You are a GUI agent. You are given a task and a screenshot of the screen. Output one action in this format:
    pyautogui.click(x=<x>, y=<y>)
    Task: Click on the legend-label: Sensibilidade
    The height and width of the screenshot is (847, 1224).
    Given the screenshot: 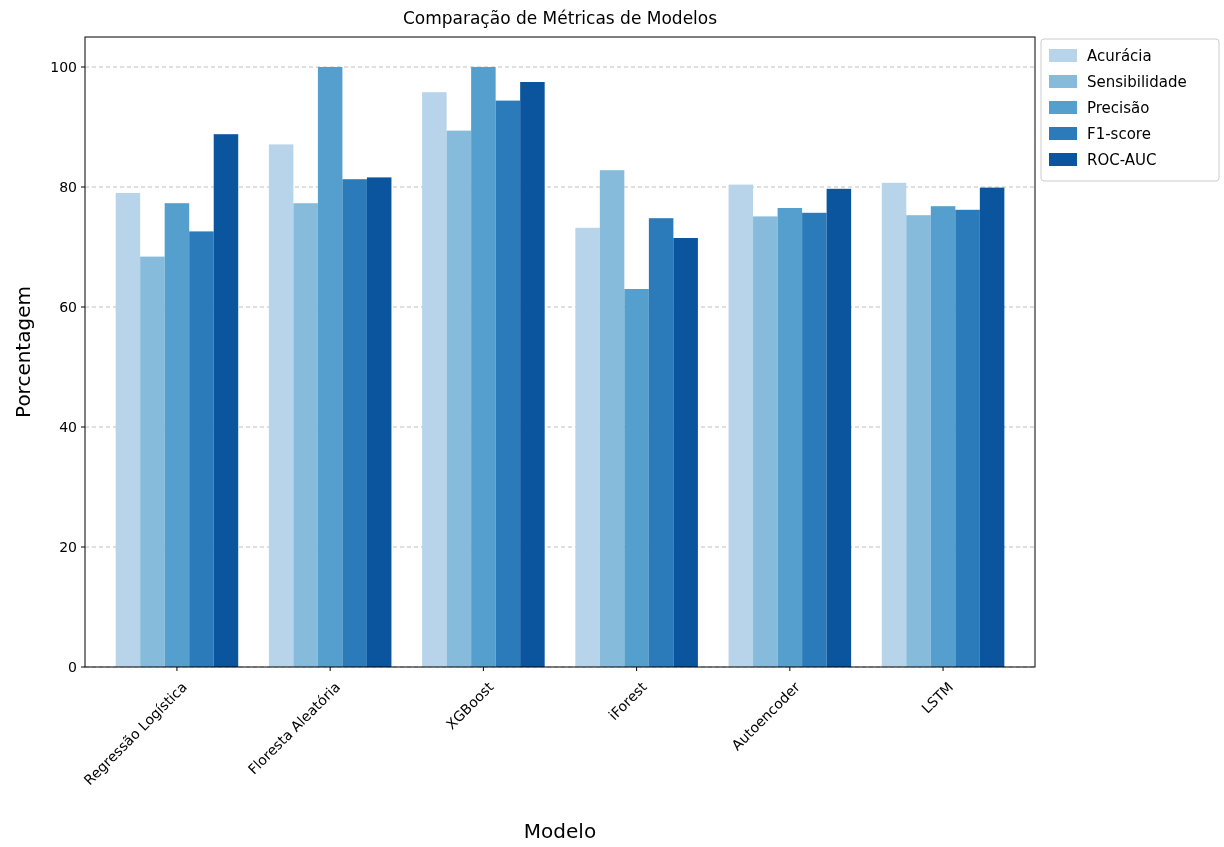 What is the action you would take?
    pyautogui.click(x=1137, y=81)
    